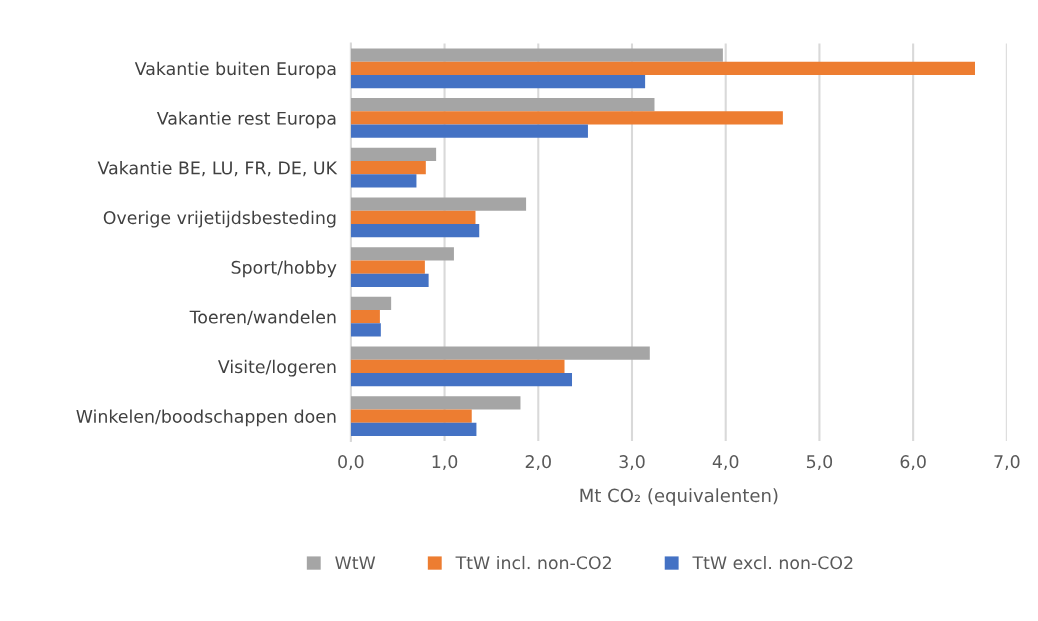  What do you see at coordinates (632, 463) in the screenshot?
I see `x-tick-label: 3,0` at bounding box center [632, 463].